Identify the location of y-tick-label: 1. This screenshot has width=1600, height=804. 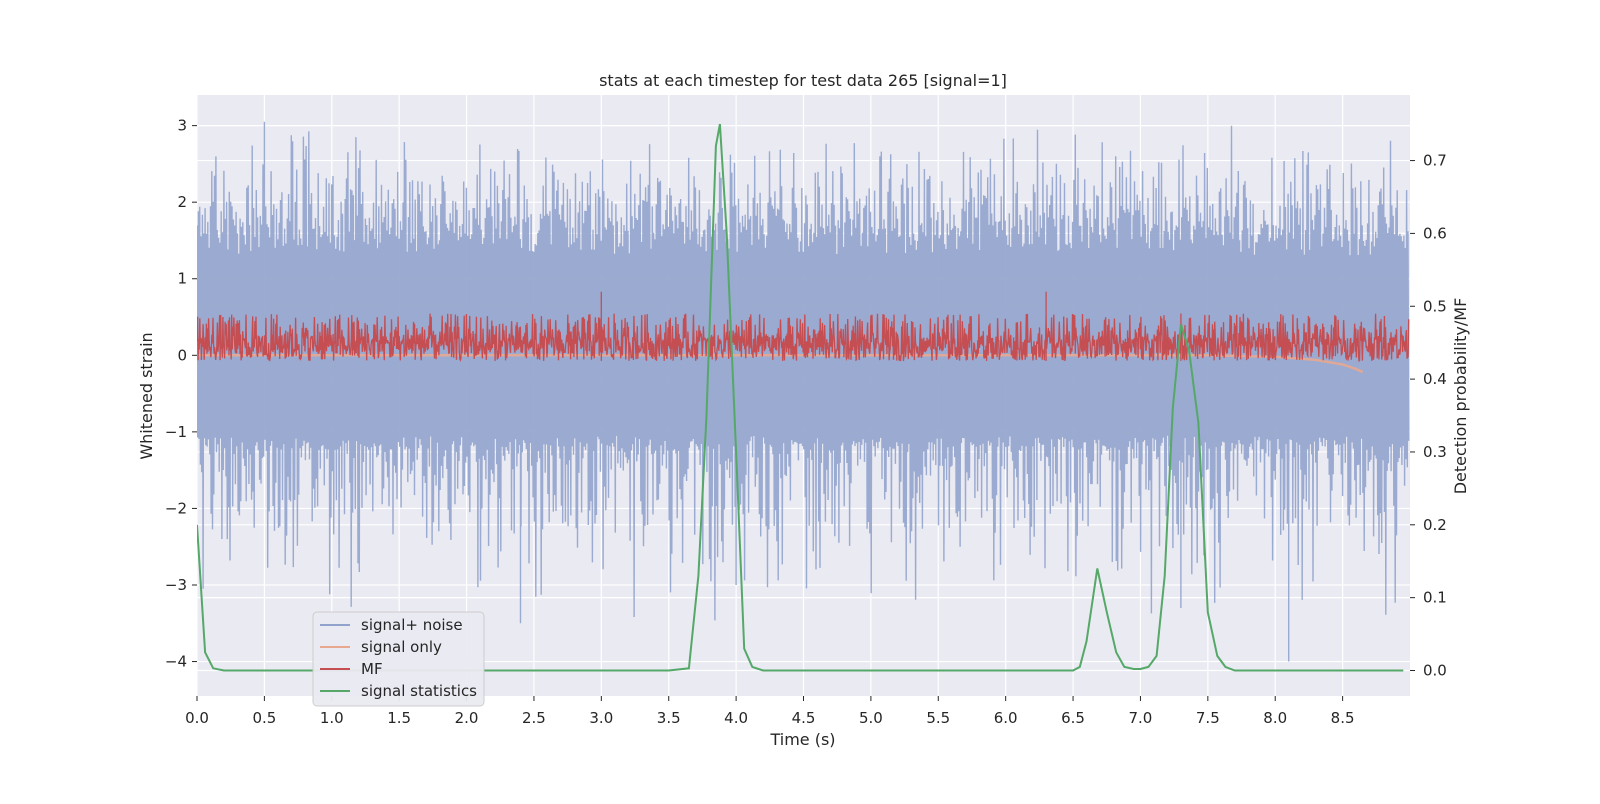
(182, 279).